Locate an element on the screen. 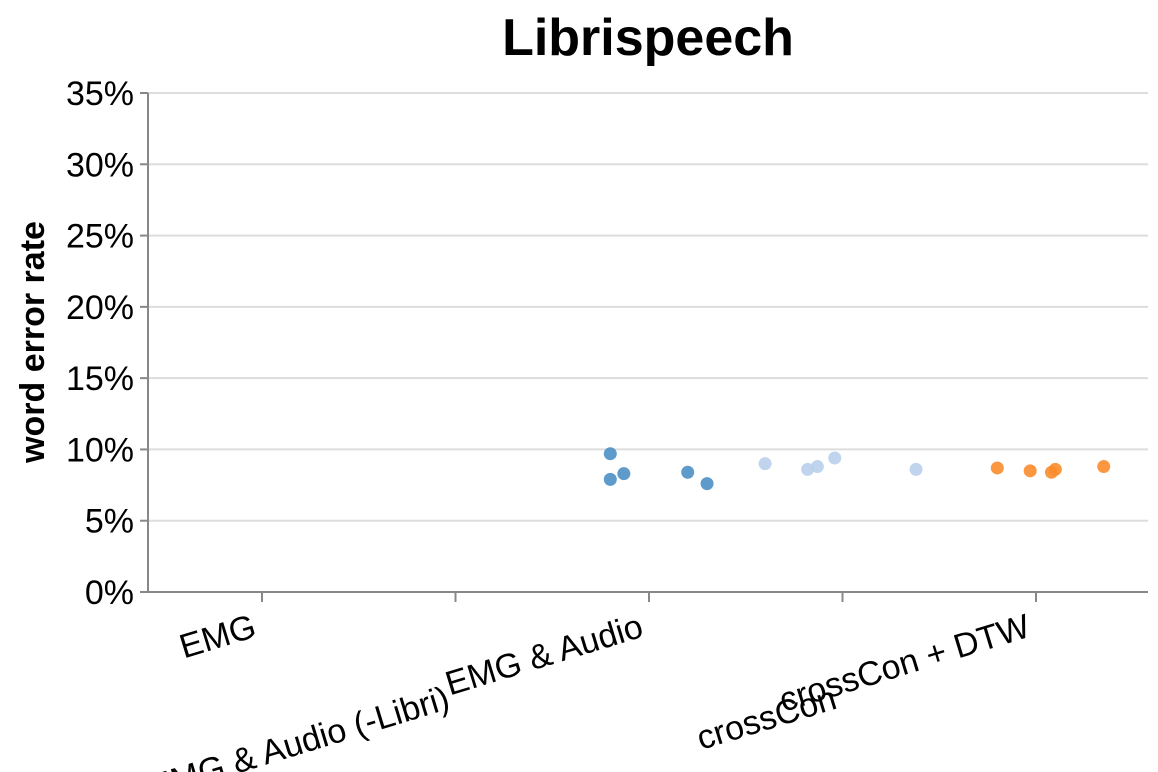 The width and height of the screenshot is (1158, 772). y-tick-label: 20% is located at coordinates (100, 308).